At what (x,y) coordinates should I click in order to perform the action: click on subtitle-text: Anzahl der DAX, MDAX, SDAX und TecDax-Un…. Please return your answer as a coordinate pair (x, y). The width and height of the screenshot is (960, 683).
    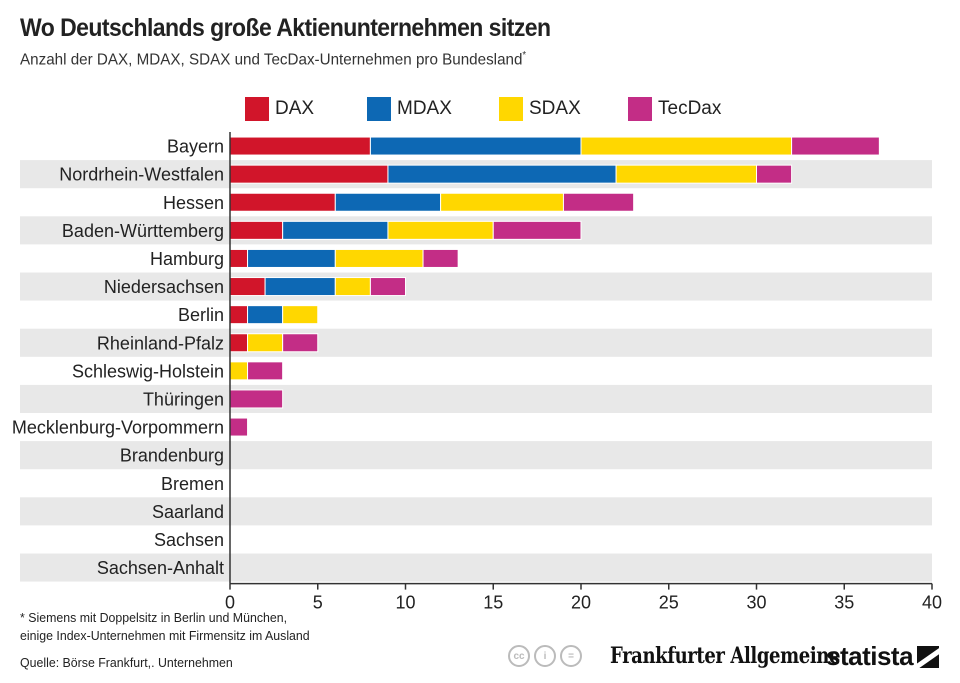
    Looking at the image, I should click on (271, 60).